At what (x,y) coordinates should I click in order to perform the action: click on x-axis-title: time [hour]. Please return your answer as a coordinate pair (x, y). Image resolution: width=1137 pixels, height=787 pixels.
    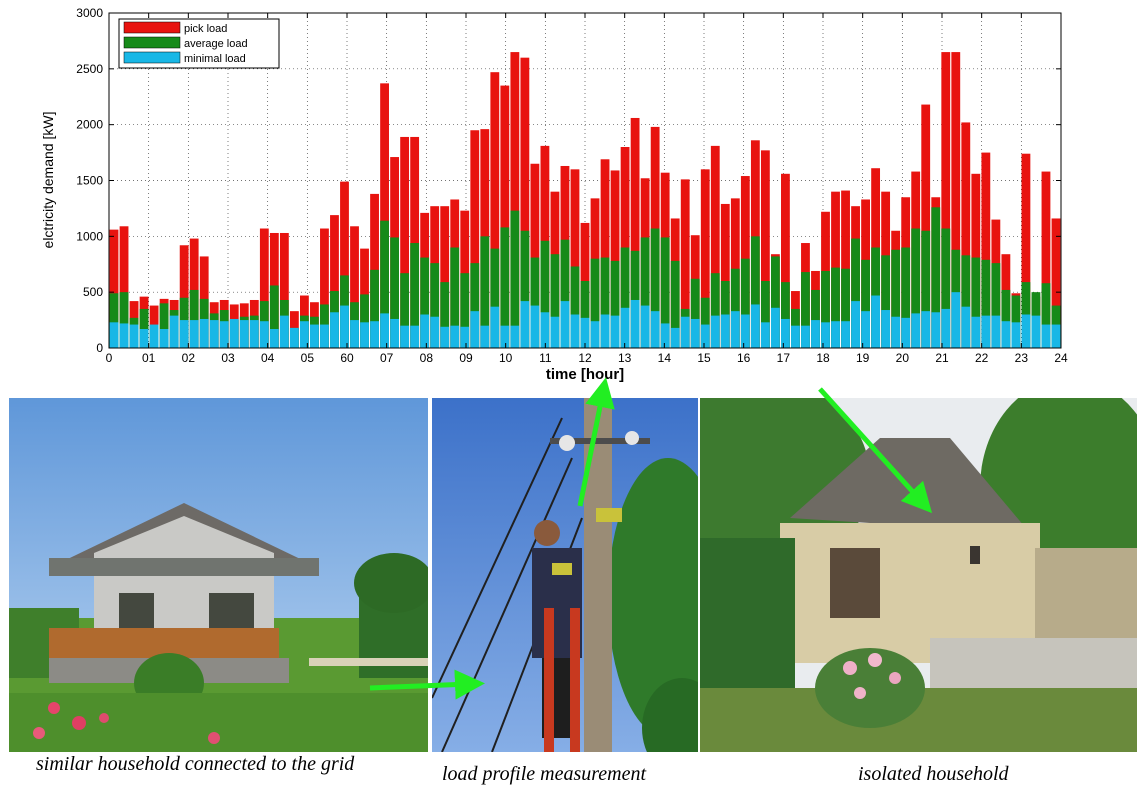
    Looking at the image, I should click on (585, 374).